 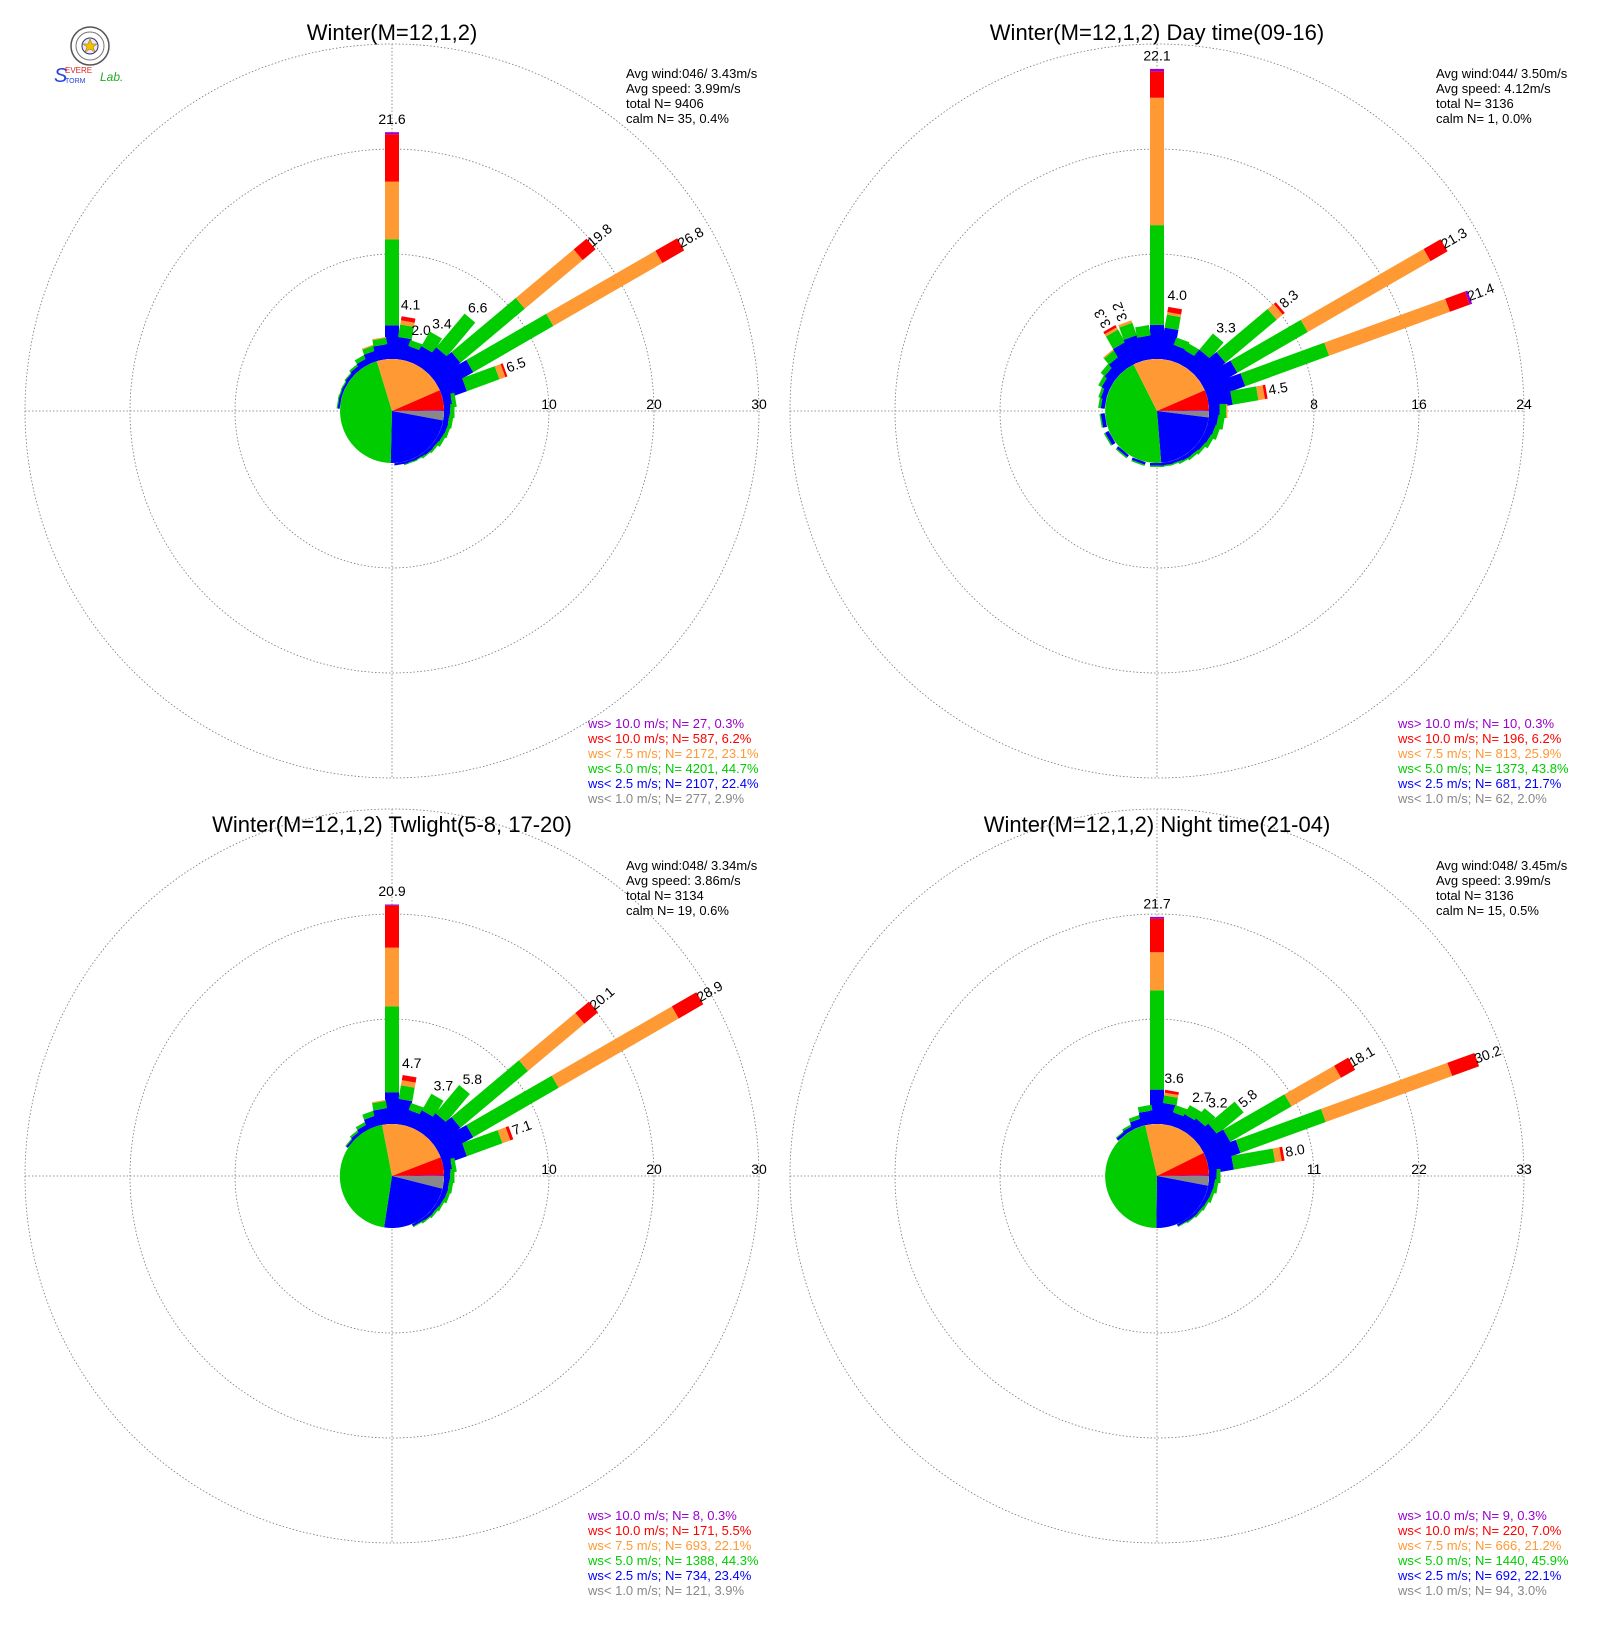 I want to click on ring-label: 11, so click(x=1314, y=1169).